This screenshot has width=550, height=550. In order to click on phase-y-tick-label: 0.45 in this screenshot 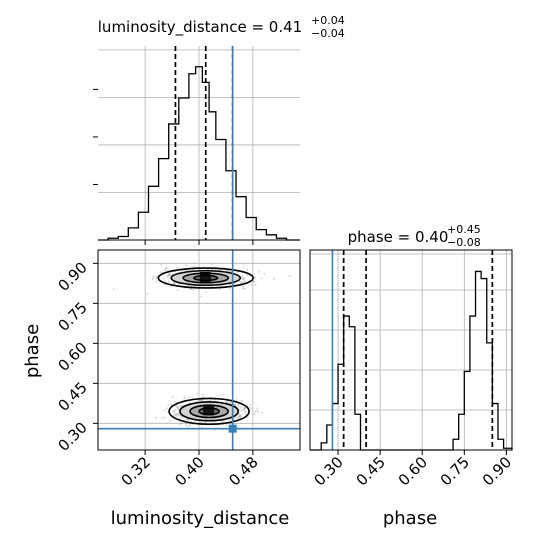, I will do `click(72, 396)`.